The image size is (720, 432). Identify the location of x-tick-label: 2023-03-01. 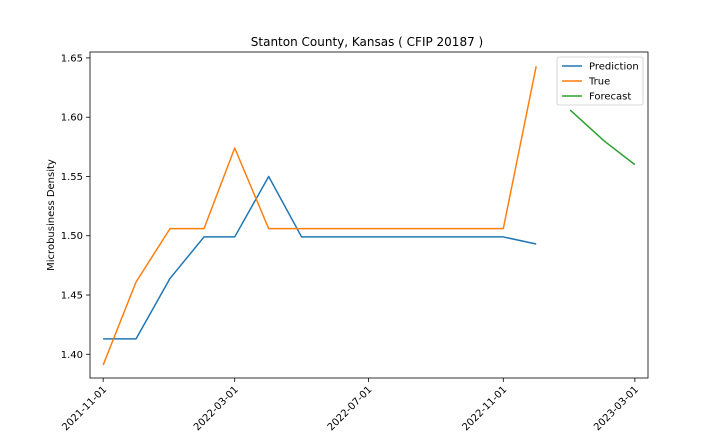
(616, 408).